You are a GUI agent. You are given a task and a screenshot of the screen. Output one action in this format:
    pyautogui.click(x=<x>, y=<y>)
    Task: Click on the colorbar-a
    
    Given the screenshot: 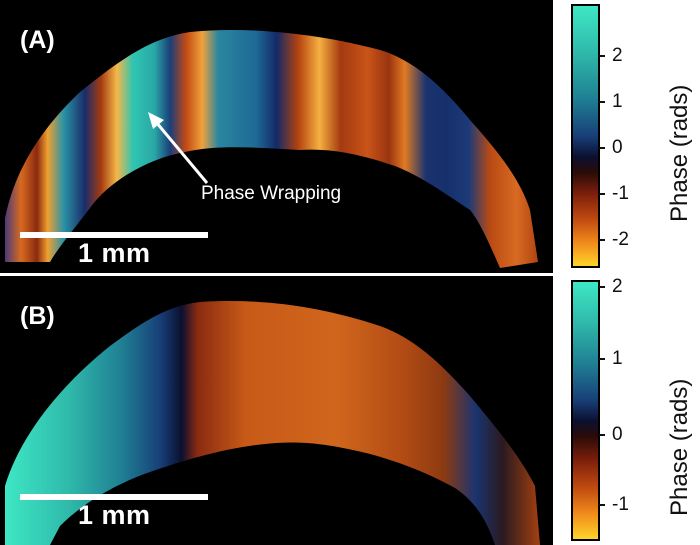 What is the action you would take?
    pyautogui.click(x=585, y=136)
    